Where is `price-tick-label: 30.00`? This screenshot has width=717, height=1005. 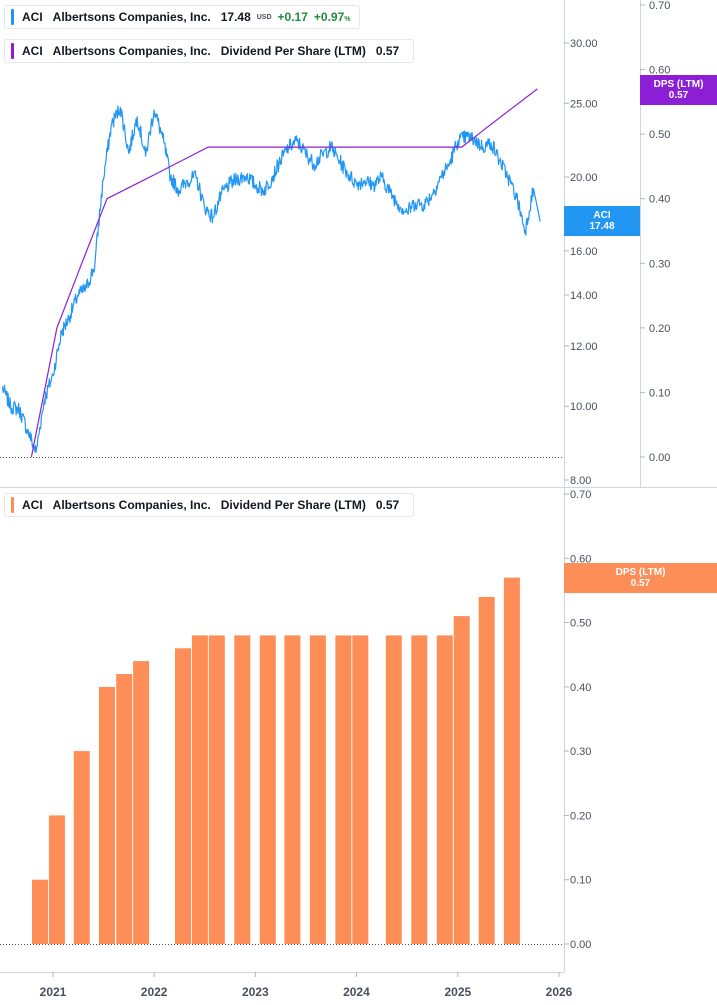
price-tick-label: 30.00 is located at coordinates (584, 44).